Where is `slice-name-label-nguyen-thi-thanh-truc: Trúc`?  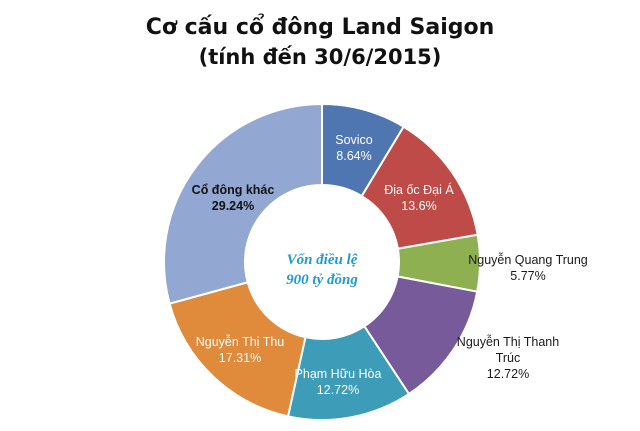 slice-name-label-nguyen-thi-thanh-truc: Trúc is located at coordinates (508, 358).